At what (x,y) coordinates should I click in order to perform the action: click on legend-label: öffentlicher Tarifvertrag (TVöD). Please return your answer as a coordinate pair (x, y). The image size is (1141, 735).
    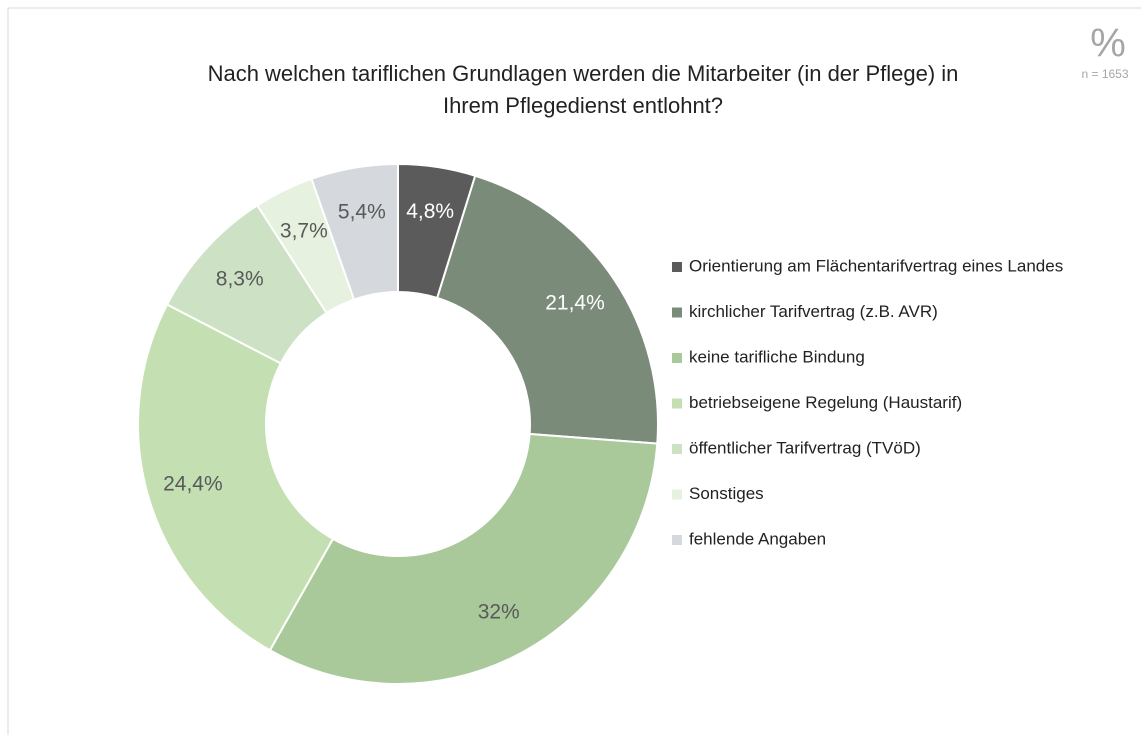
    Looking at the image, I should click on (805, 447).